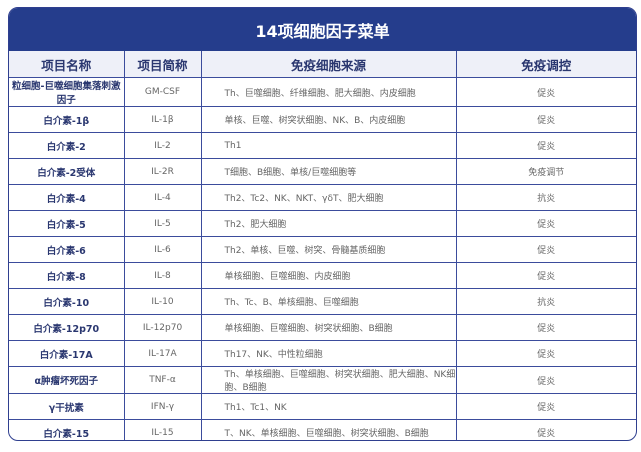 The height and width of the screenshot is (452, 641). I want to click on cell-name: 白介素-17A, so click(67, 353).